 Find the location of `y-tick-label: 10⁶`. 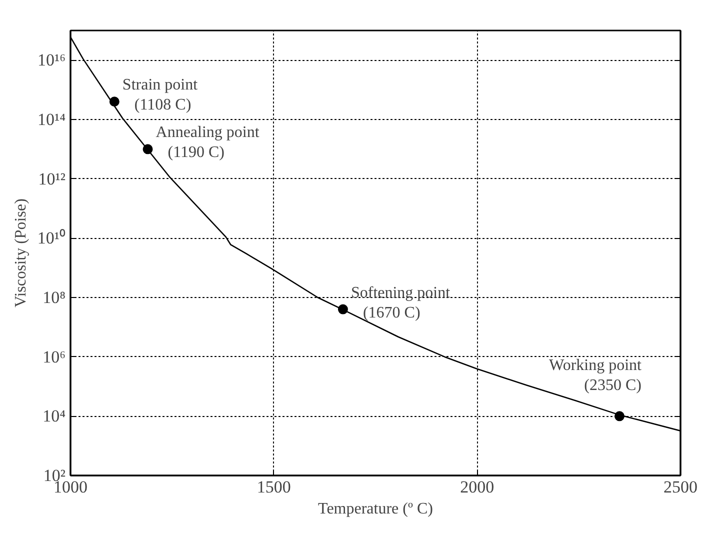

y-tick-label: 10⁶ is located at coordinates (54, 356).